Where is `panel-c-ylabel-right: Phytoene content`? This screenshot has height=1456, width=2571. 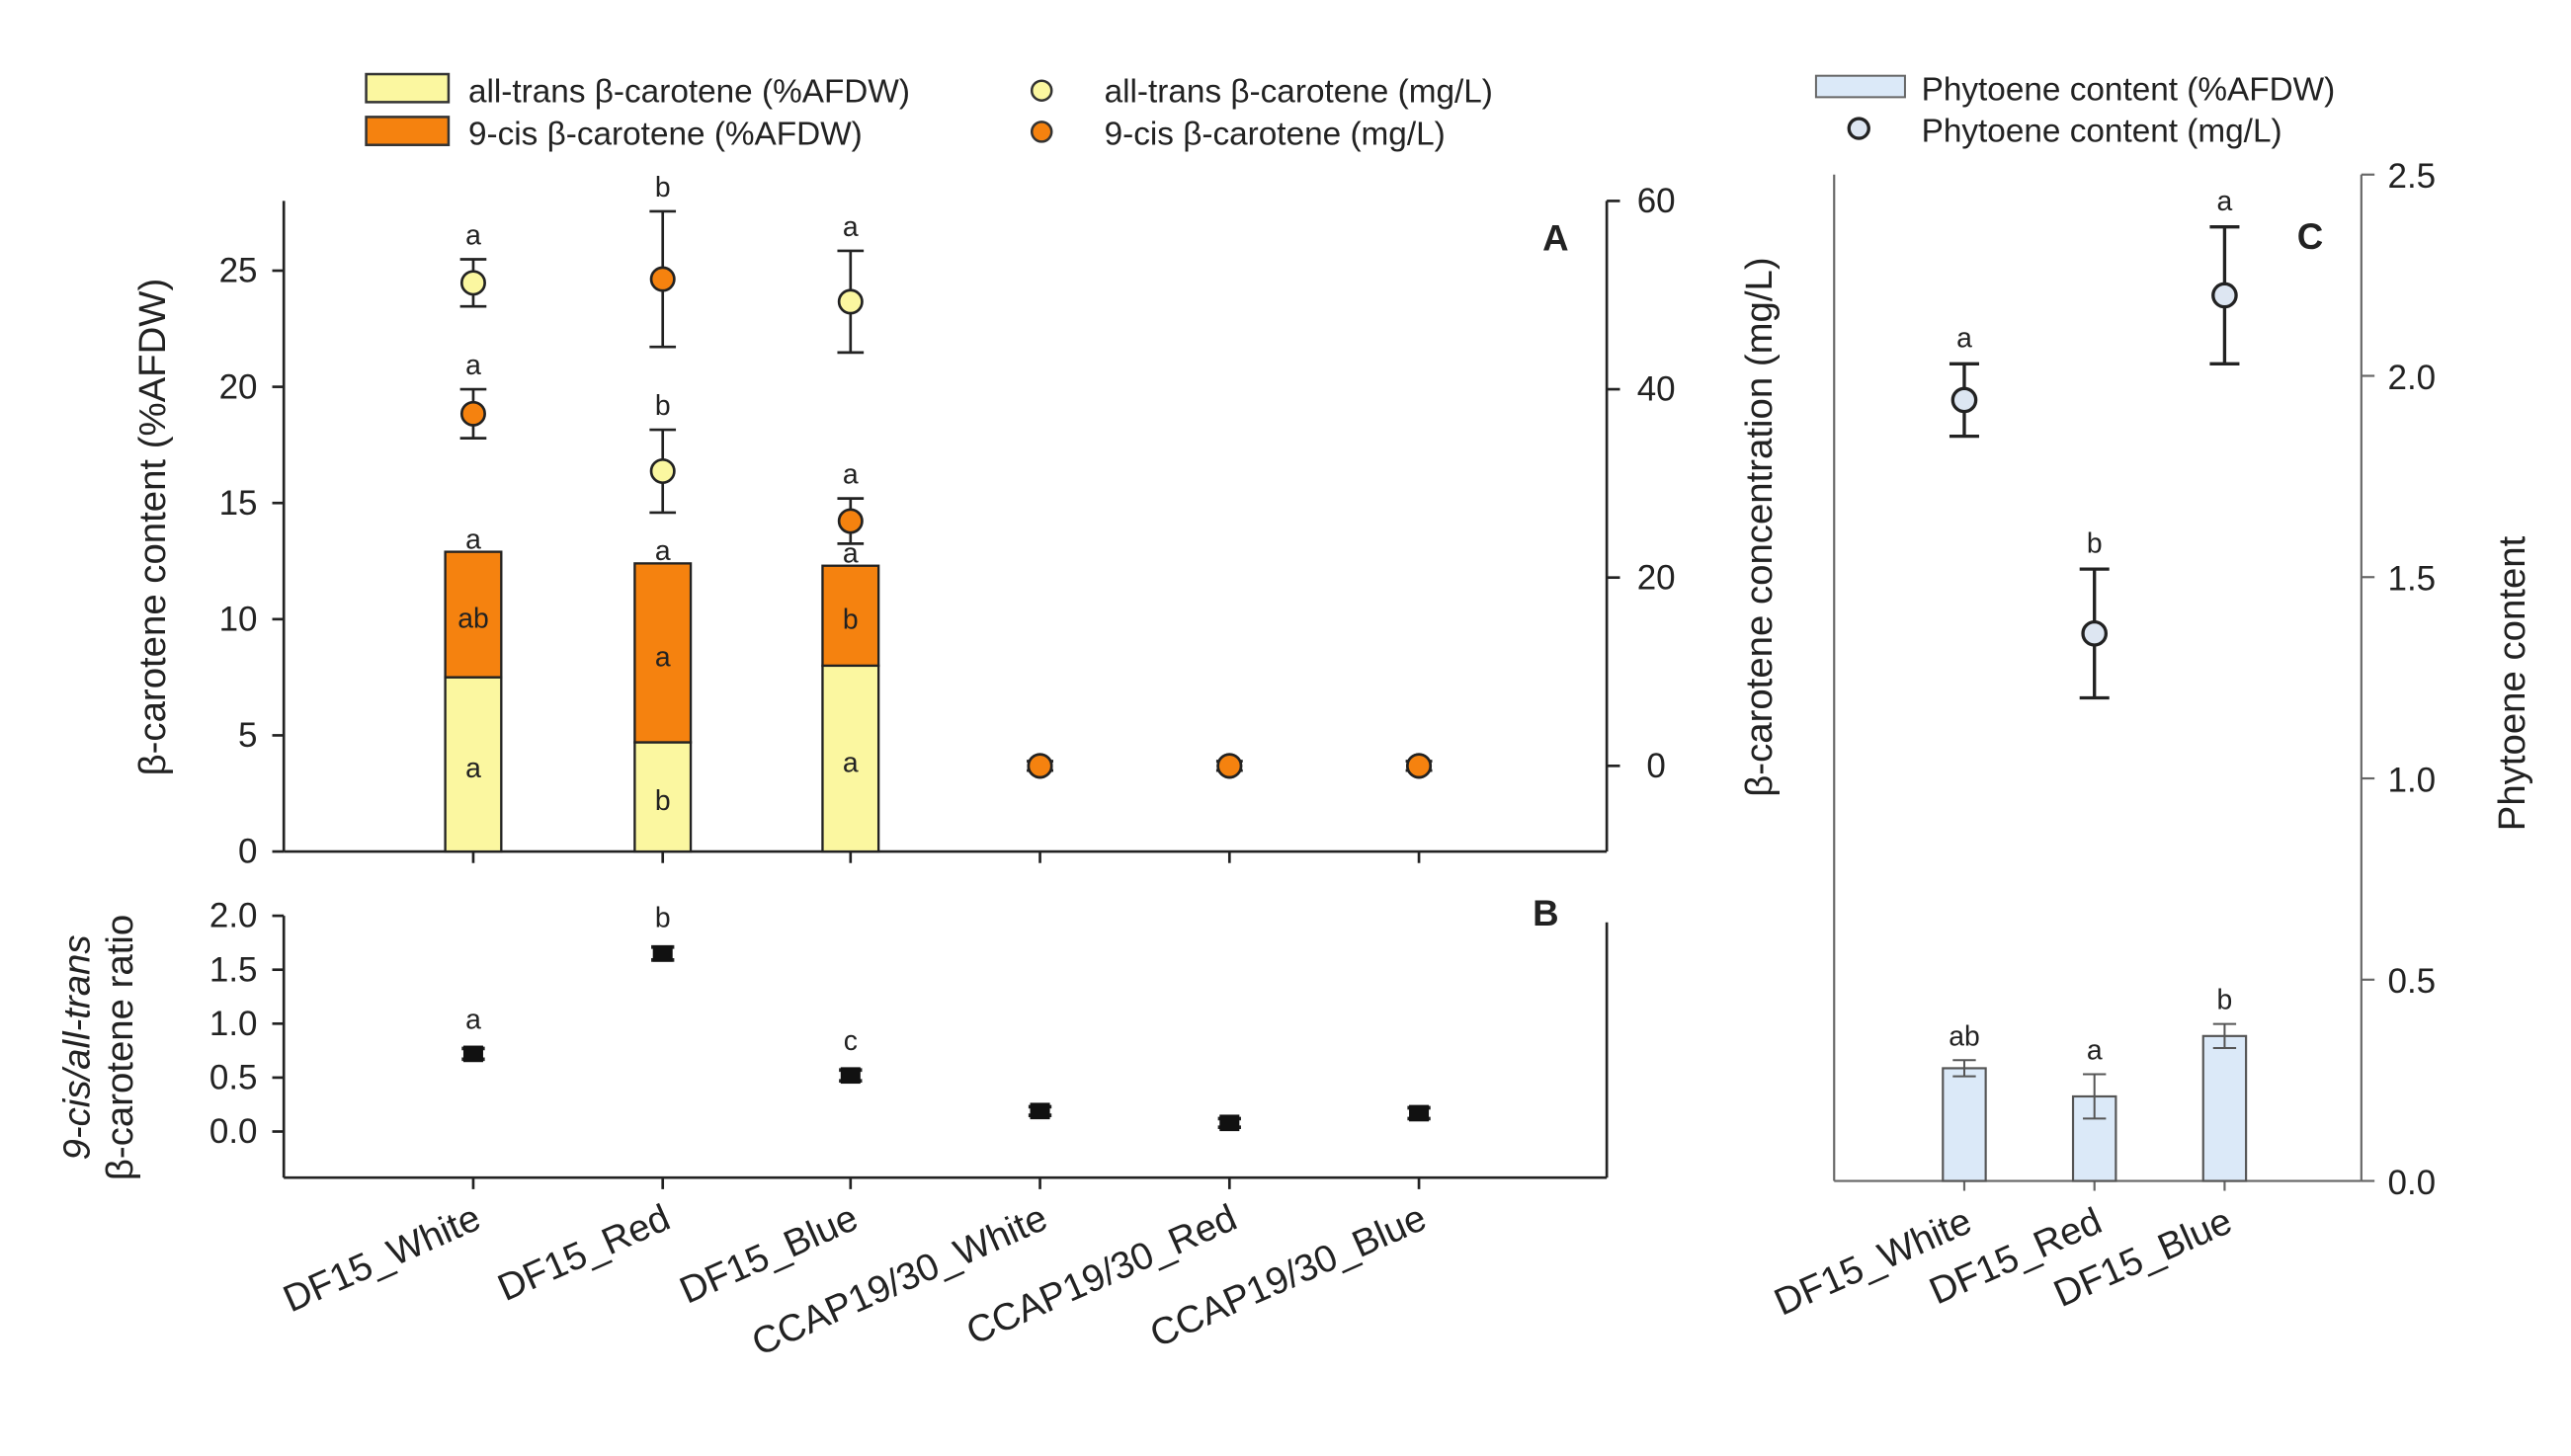 panel-c-ylabel-right: Phytoene content is located at coordinates (2512, 683).